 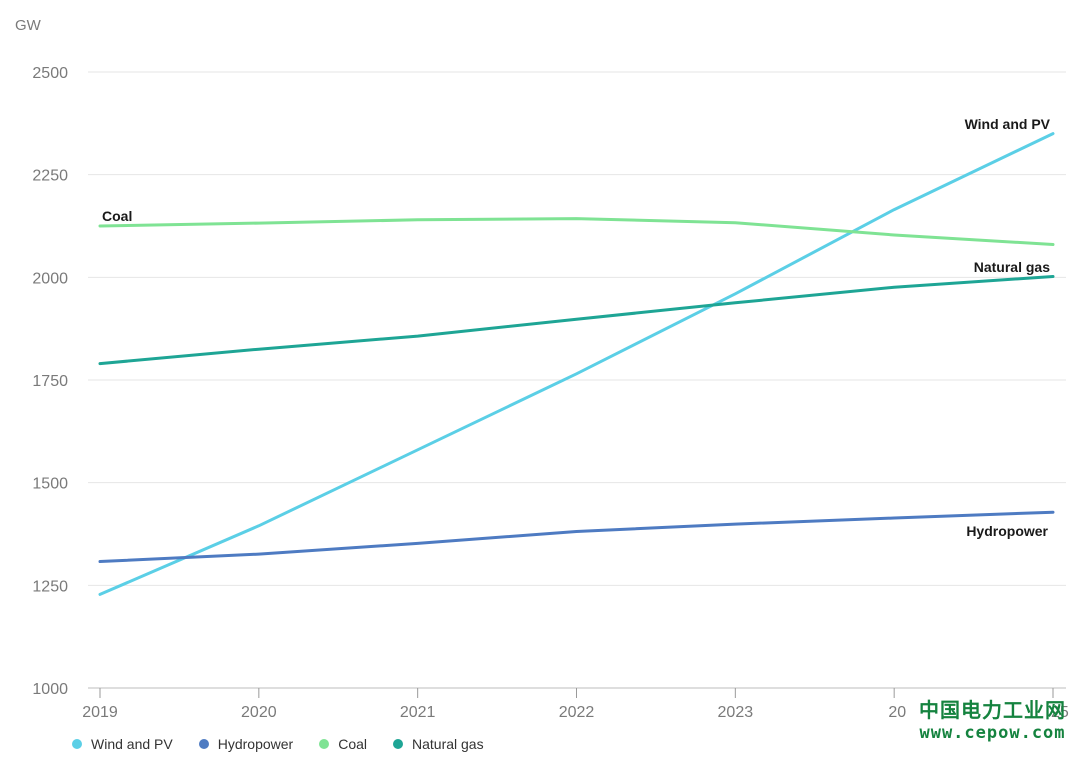 I want to click on legend-item-wind-pv: Wind and PV, so click(x=122, y=744).